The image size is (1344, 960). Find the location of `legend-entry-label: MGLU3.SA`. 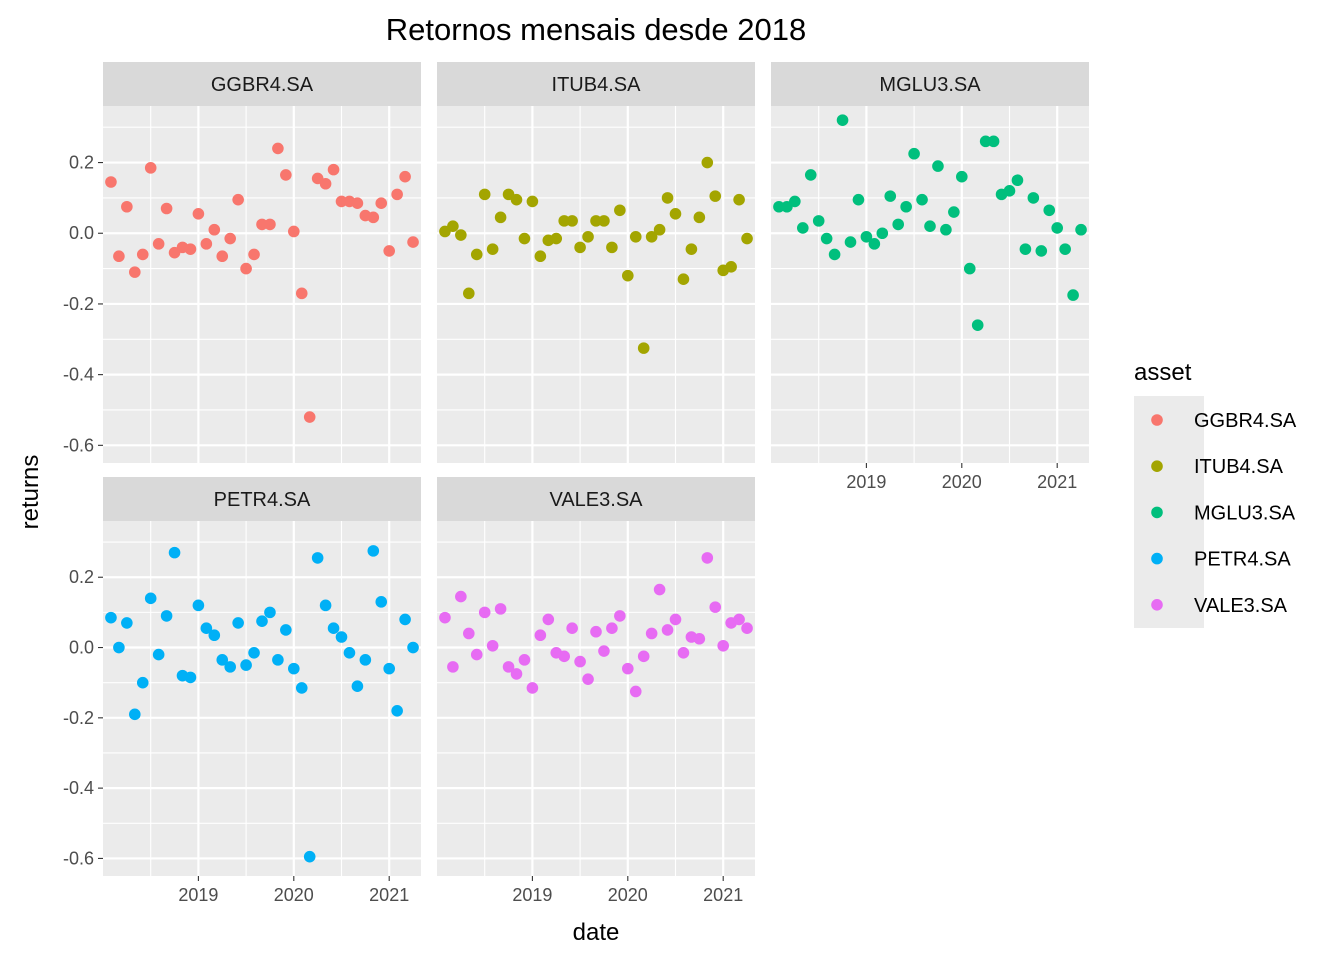

legend-entry-label: MGLU3.SA is located at coordinates (1245, 513).